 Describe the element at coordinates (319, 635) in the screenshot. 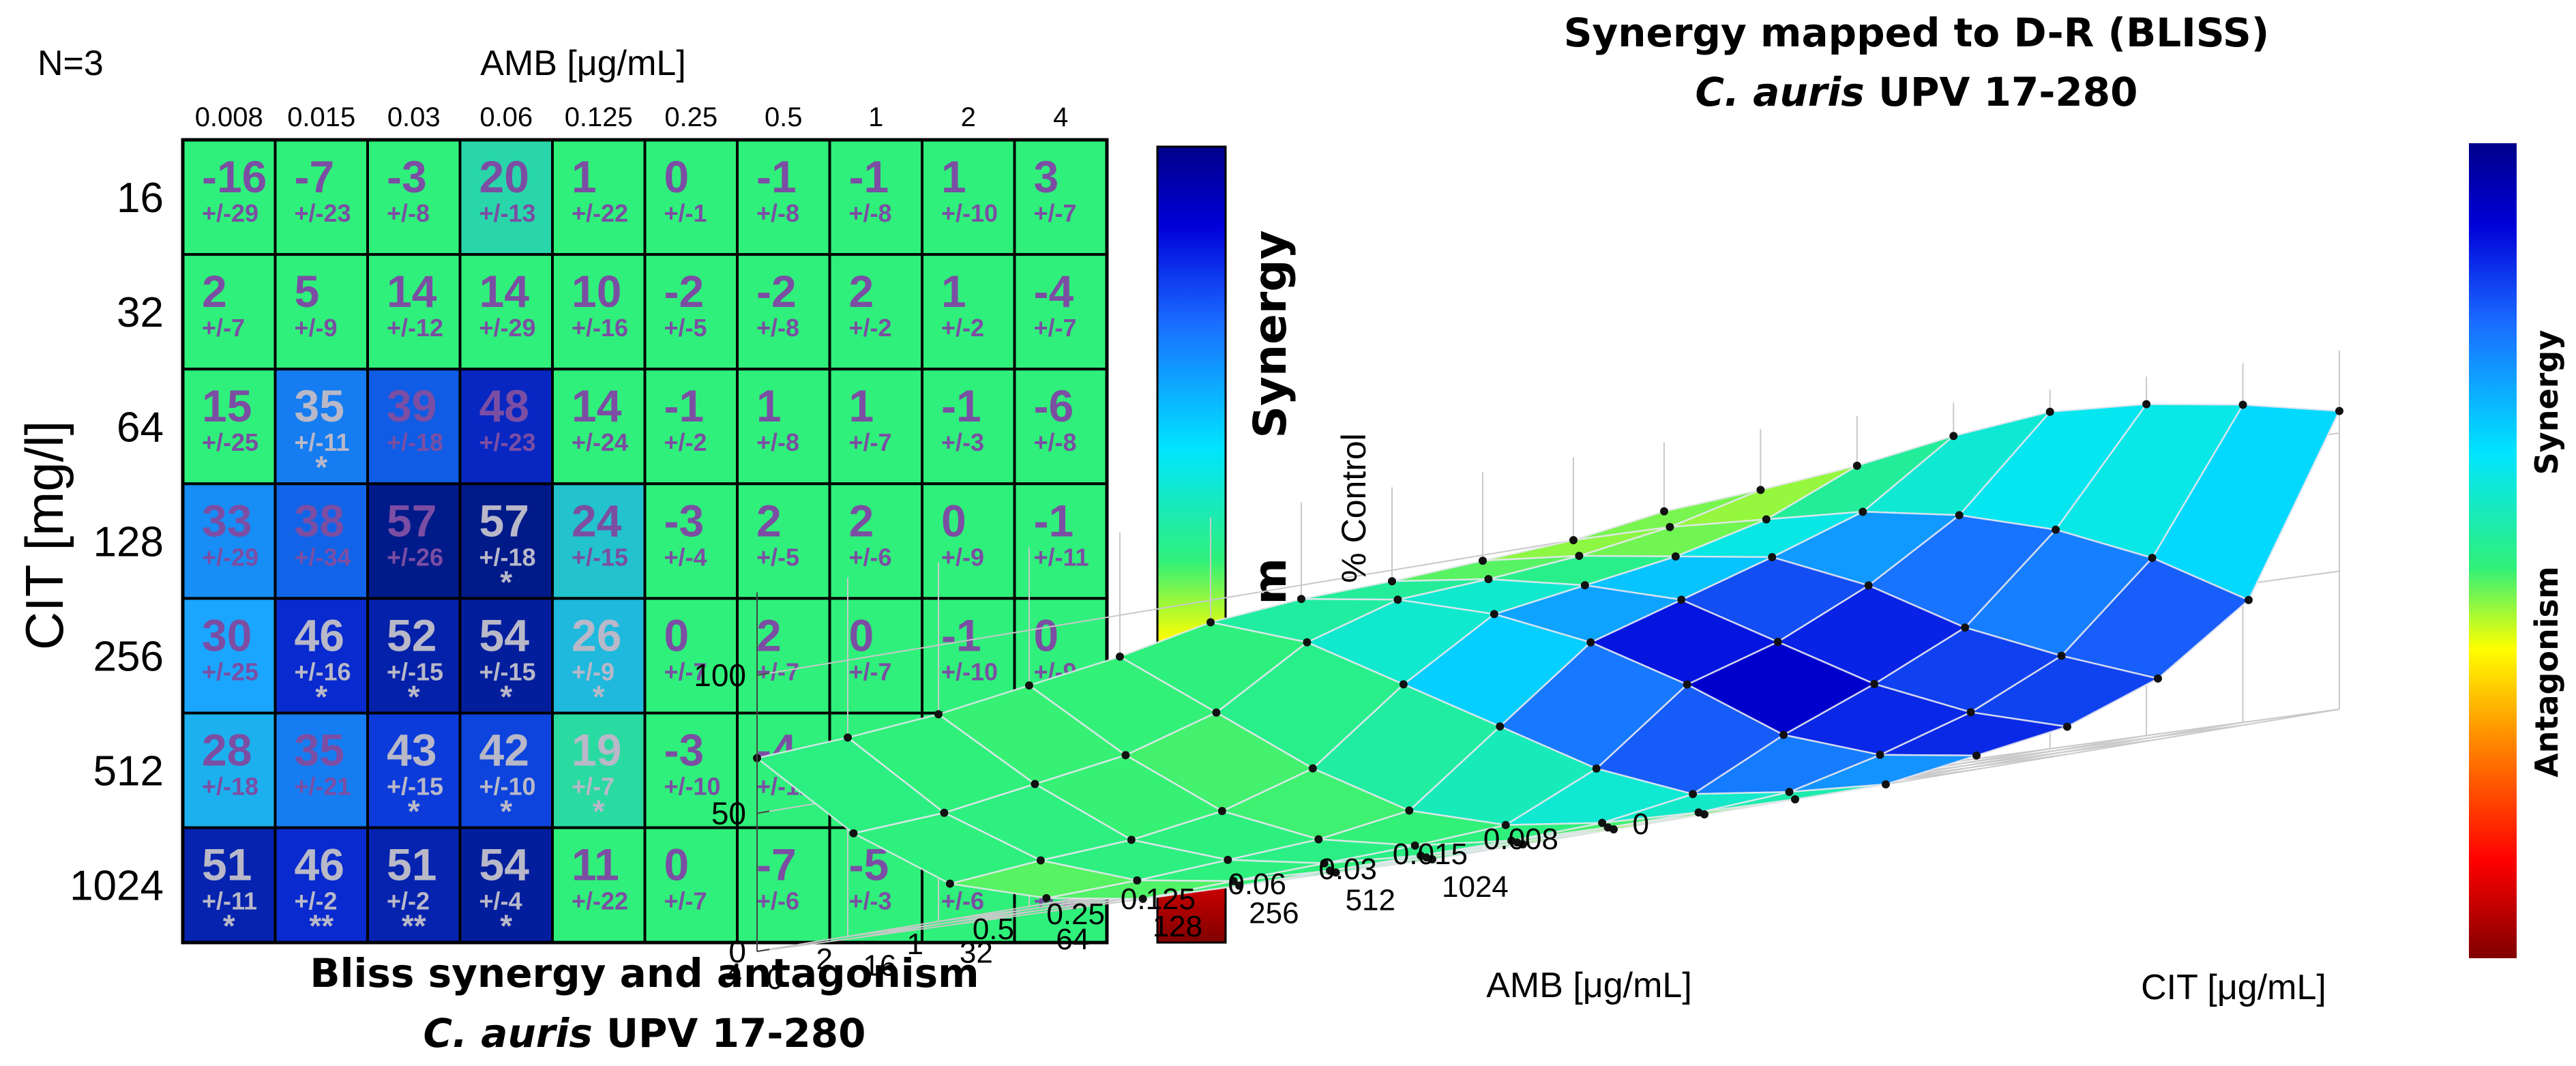

I see `heatmap-cell-value: 46` at that location.